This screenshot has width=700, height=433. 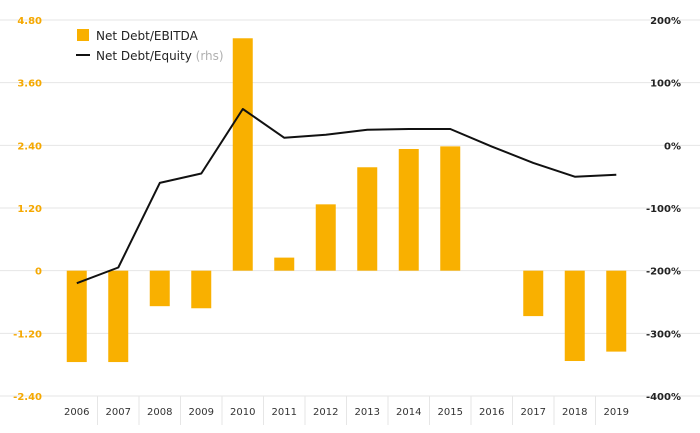 What do you see at coordinates (201, 412) in the screenshot?
I see `x-tick-label: 2009` at bounding box center [201, 412].